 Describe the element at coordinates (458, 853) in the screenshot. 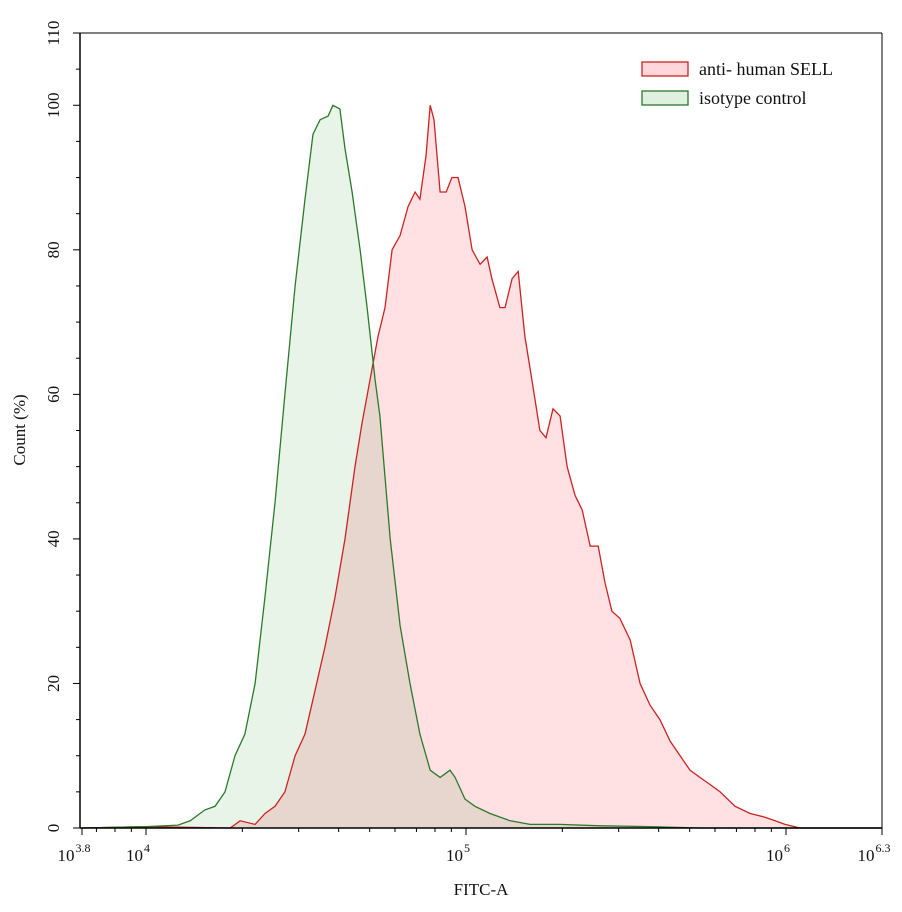

I see `x-tick-label: 10⁵` at that location.